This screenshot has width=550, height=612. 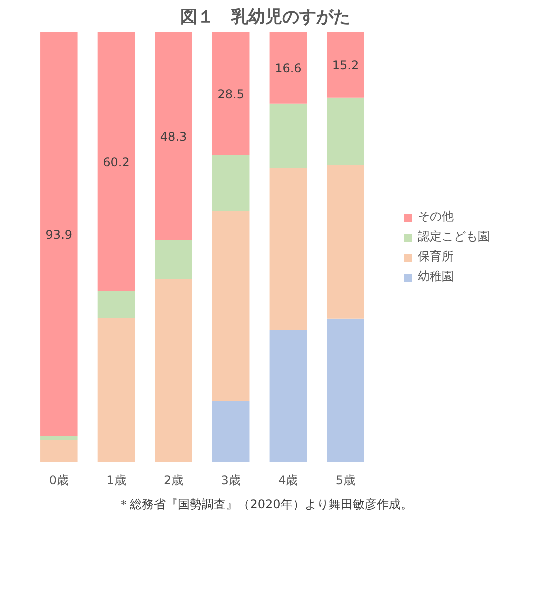 I want to click on x-tick-label: 1歳, so click(x=116, y=481).